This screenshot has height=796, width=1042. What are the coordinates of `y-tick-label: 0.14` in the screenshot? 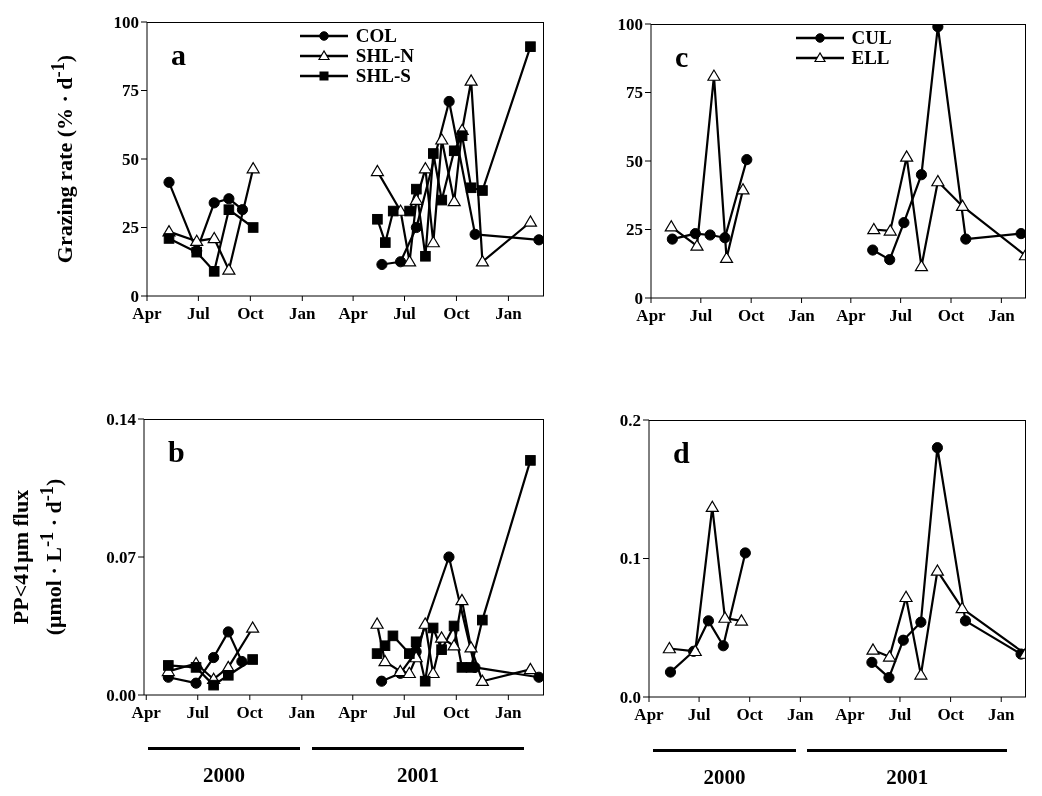 It's located at (121, 419).